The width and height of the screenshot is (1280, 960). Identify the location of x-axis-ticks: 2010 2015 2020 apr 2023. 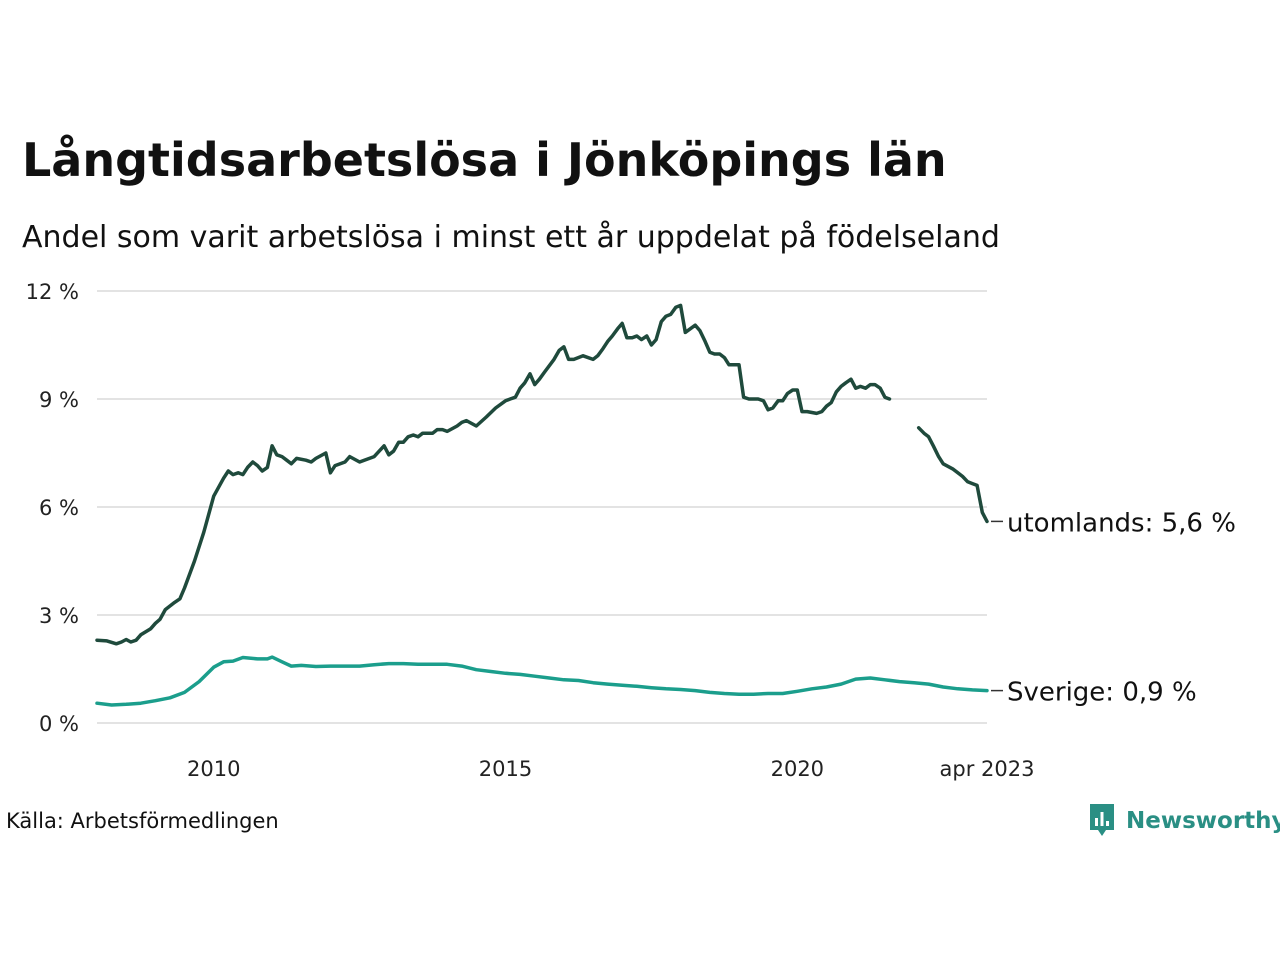
(610, 769).